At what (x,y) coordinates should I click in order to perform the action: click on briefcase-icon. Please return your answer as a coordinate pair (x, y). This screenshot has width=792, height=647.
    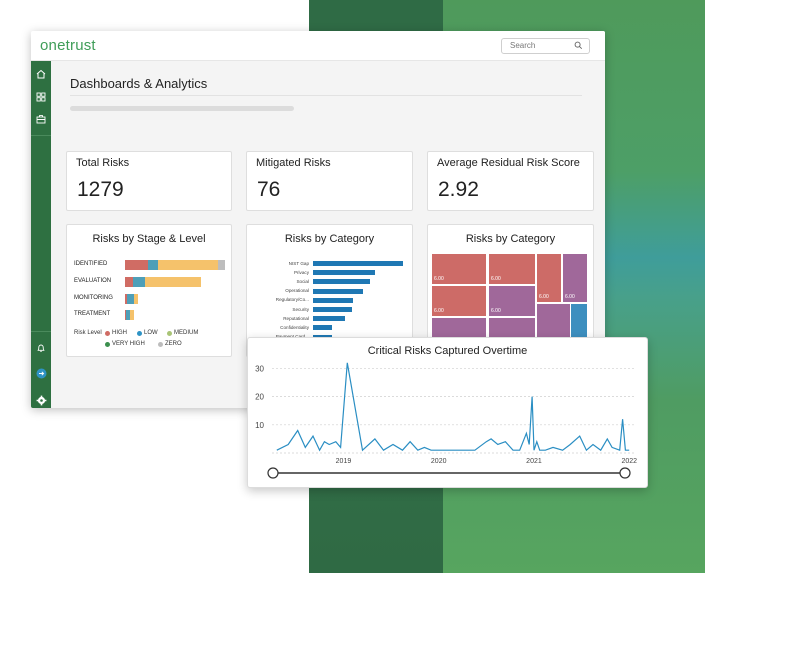
    Looking at the image, I should click on (41, 119).